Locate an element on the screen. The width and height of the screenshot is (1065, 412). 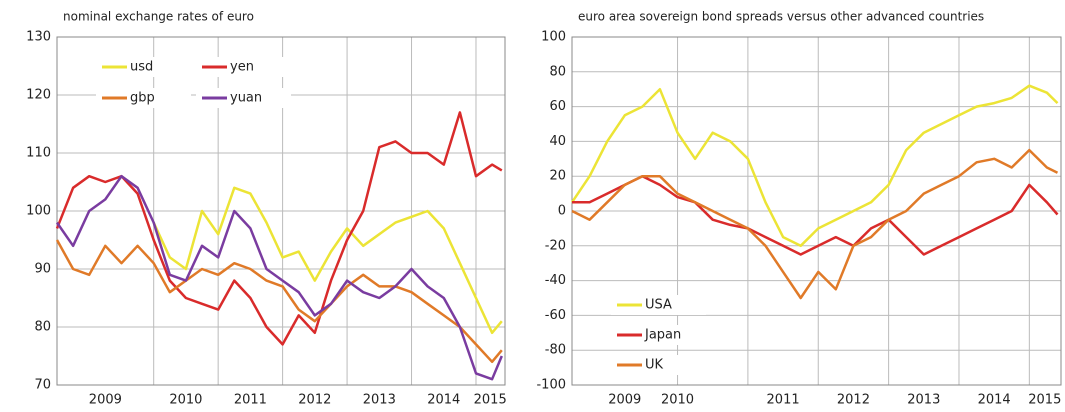
chart-title: nominal exchange rates of euro is located at coordinates (158, 17).